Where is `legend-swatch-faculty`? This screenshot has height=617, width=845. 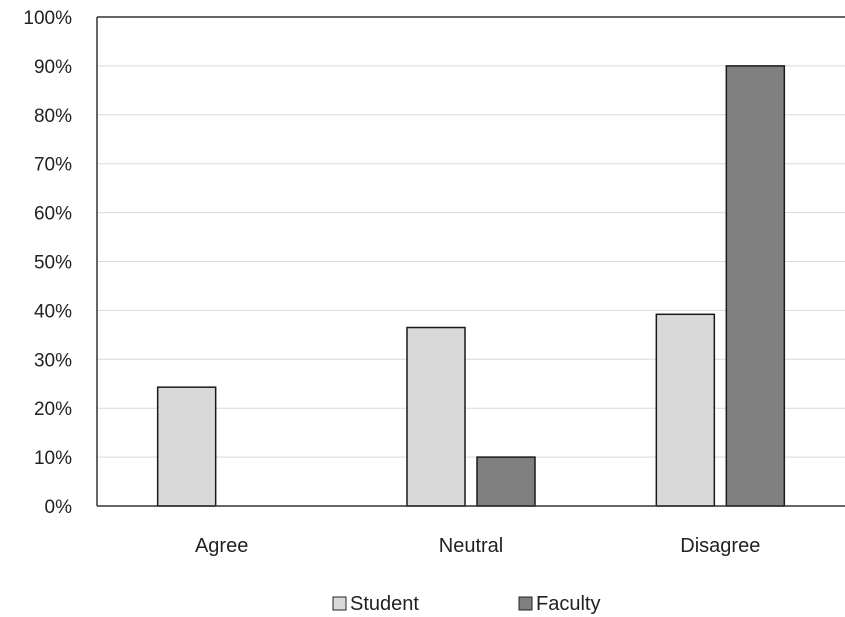 legend-swatch-faculty is located at coordinates (525, 603).